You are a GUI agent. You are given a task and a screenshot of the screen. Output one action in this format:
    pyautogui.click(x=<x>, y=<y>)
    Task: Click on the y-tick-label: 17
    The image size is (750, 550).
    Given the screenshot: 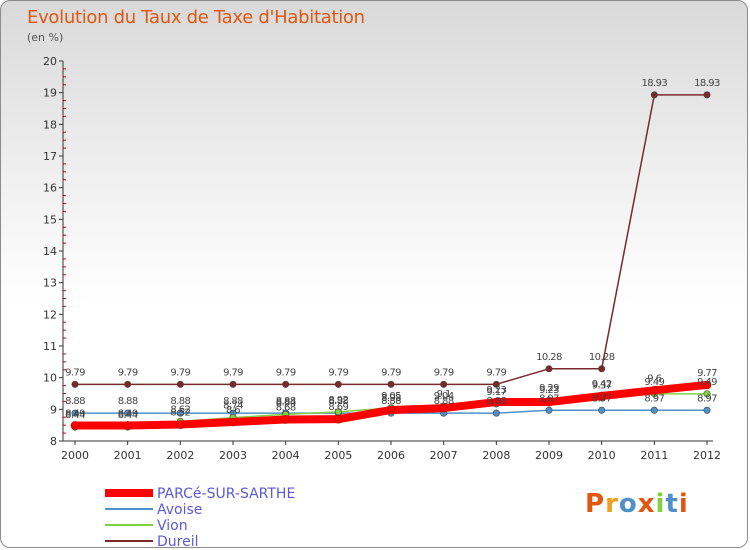 What is the action you would take?
    pyautogui.click(x=50, y=156)
    